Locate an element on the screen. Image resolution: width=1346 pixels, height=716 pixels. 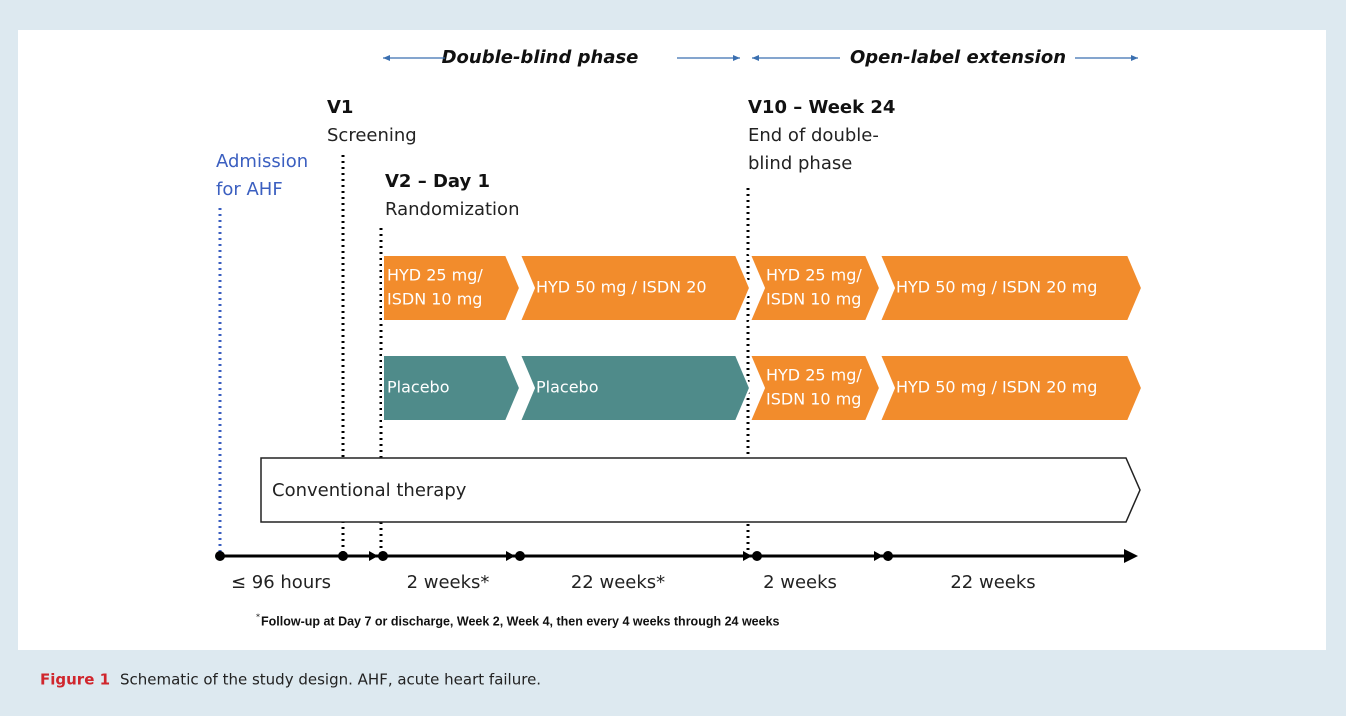
visit-description: Randomization is located at coordinates (452, 209).